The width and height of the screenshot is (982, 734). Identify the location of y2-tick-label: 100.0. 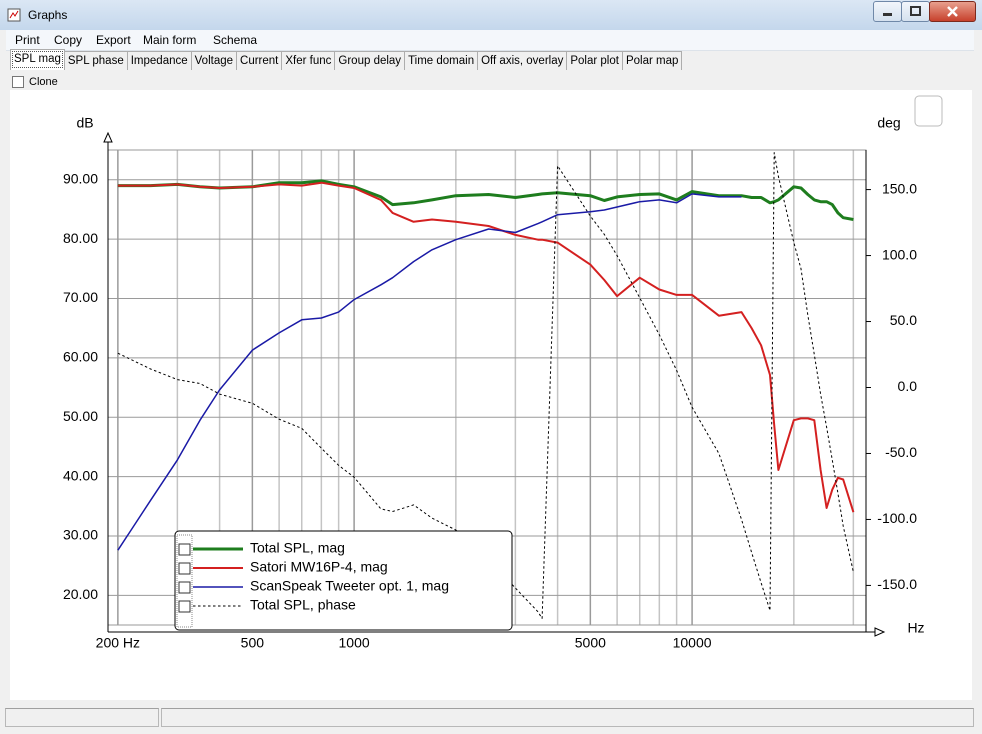
(899, 254).